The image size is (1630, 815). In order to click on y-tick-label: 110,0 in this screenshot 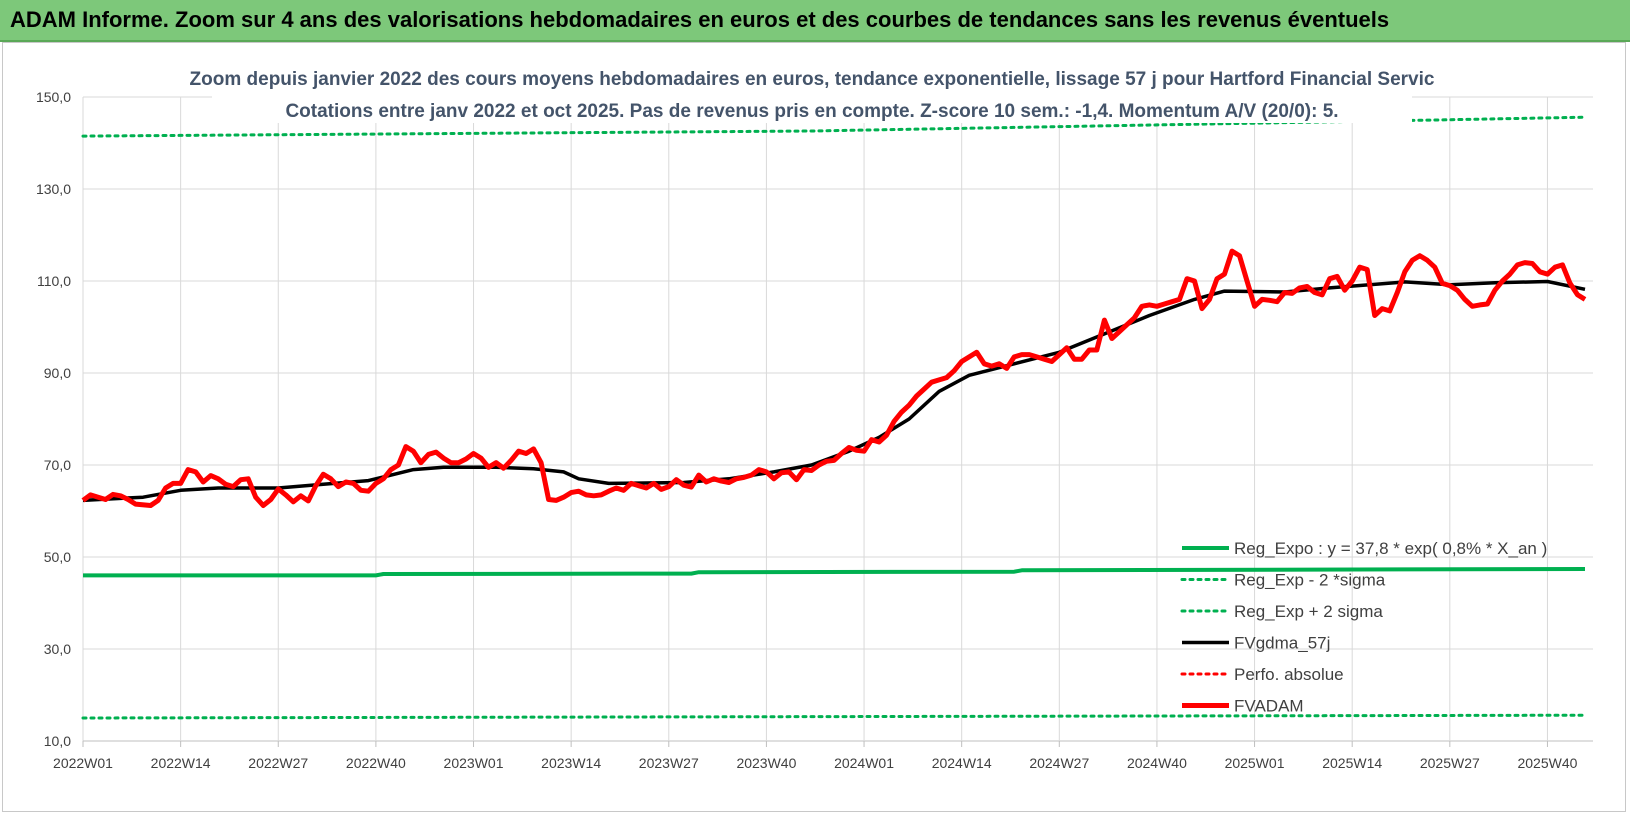, I will do `click(54, 281)`.